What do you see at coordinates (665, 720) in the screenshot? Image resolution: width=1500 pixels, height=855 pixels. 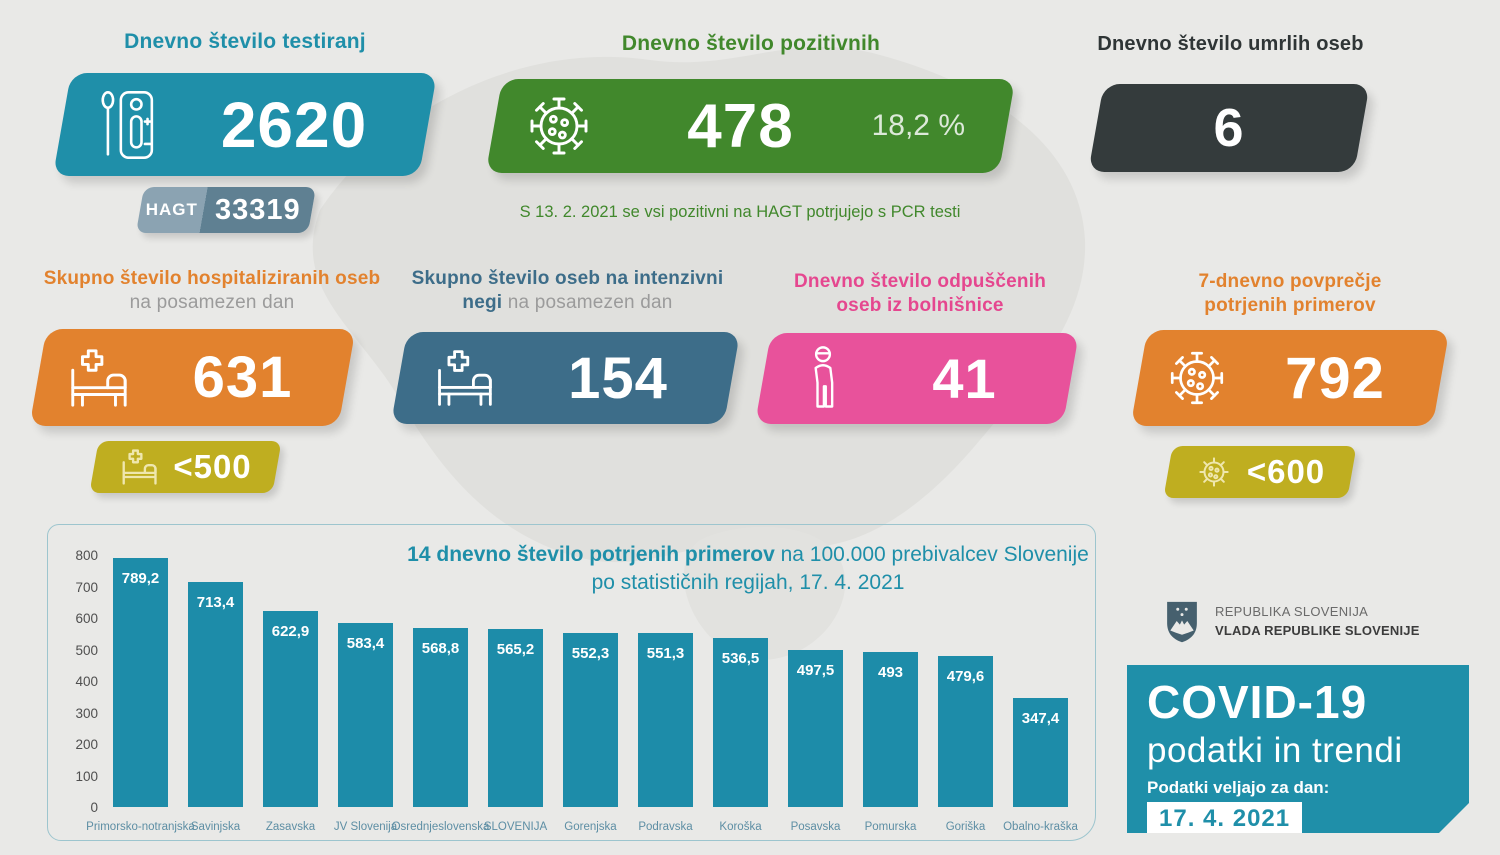 I see `bar: 551,3` at bounding box center [665, 720].